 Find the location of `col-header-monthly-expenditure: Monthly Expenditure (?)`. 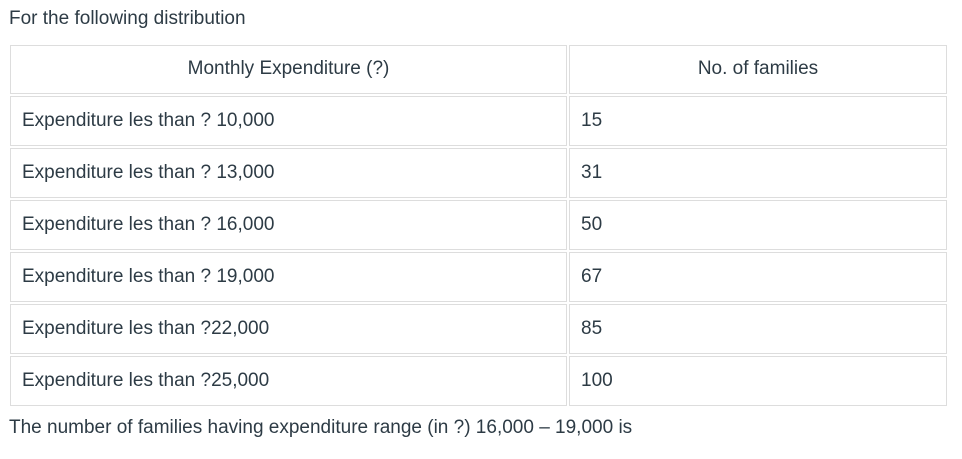

col-header-monthly-expenditure: Monthly Expenditure (?) is located at coordinates (288, 69).